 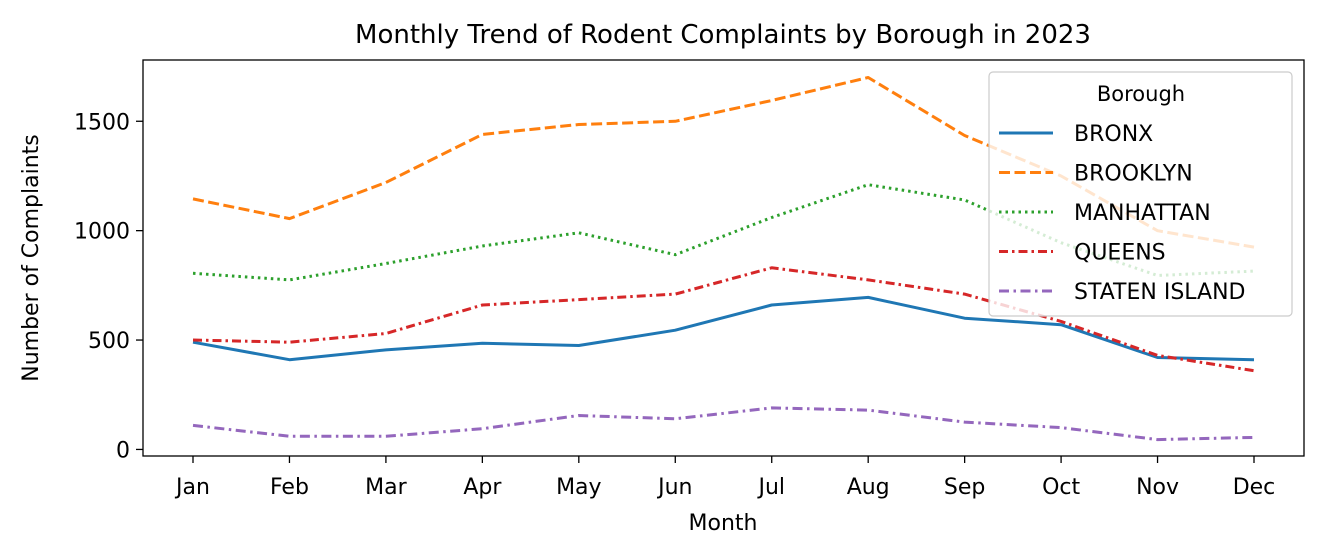 What do you see at coordinates (31, 258) in the screenshot?
I see `y-axis-title: Number of Complaints` at bounding box center [31, 258].